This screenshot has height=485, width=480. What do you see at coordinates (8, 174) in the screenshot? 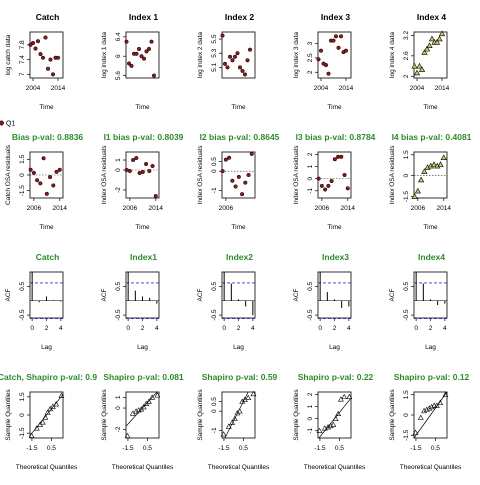
I see `y-axis-label-r2c1: Catch OSA residuals` at bounding box center [8, 174].